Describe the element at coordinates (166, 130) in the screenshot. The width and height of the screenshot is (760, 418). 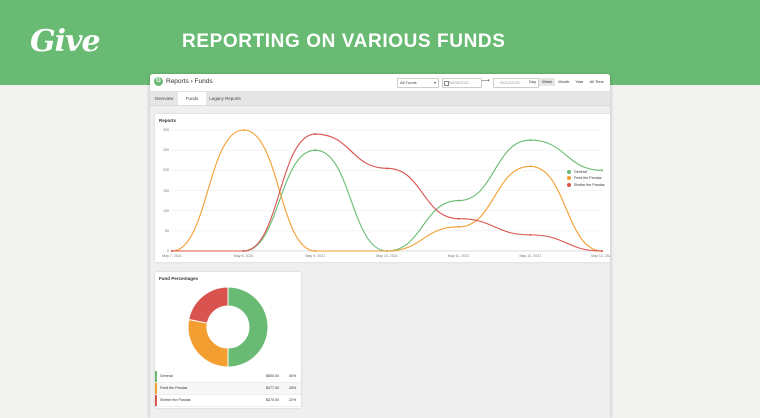
I see `y-tick-label: 300` at that location.